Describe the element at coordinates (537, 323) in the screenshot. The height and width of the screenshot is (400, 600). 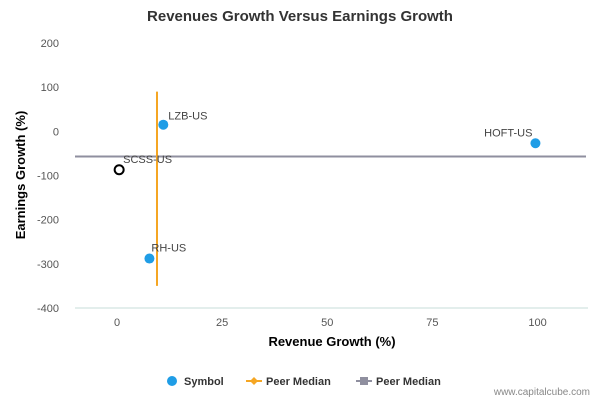
I see `x-tick-label: 100` at that location.